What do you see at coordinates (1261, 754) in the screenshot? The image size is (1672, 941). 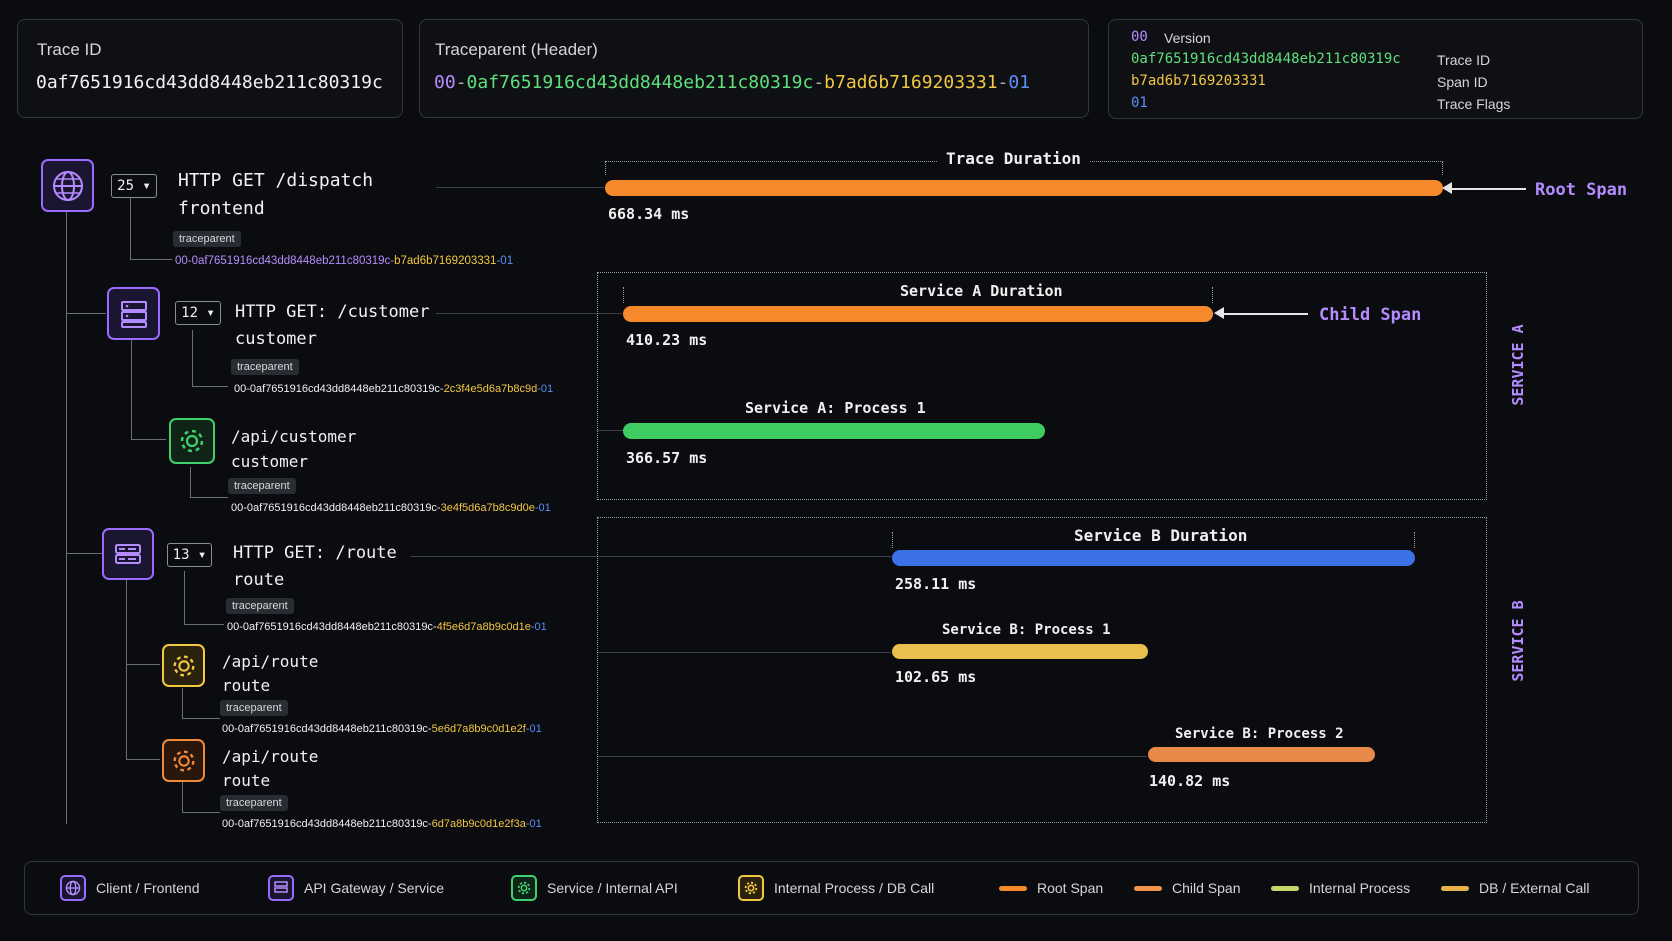 I see `b-process2-bar` at bounding box center [1261, 754].